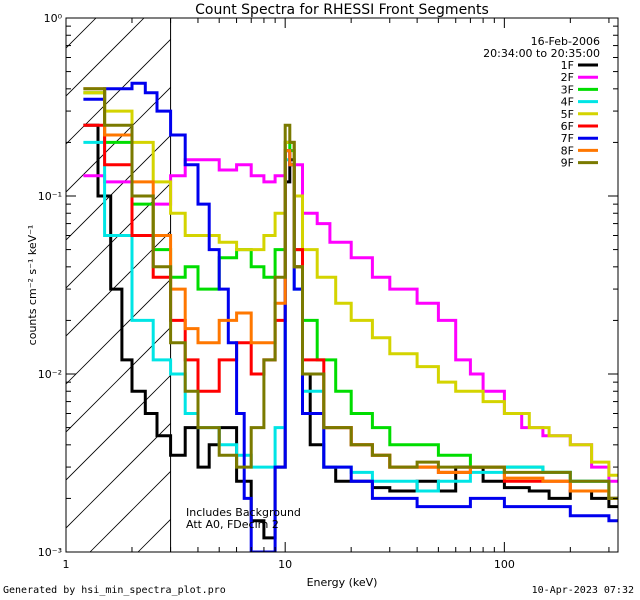 The height and width of the screenshot is (600, 640). What do you see at coordinates (53, 18) in the screenshot?
I see `y-tick-label: 10⁰` at bounding box center [53, 18].